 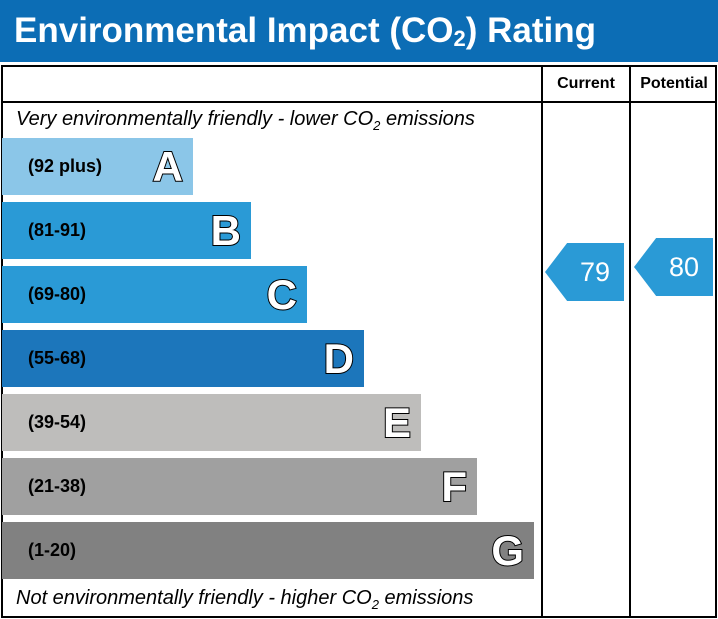 I want to click on chart-title: Environmental Impact (CO2) Rating, so click(x=359, y=31).